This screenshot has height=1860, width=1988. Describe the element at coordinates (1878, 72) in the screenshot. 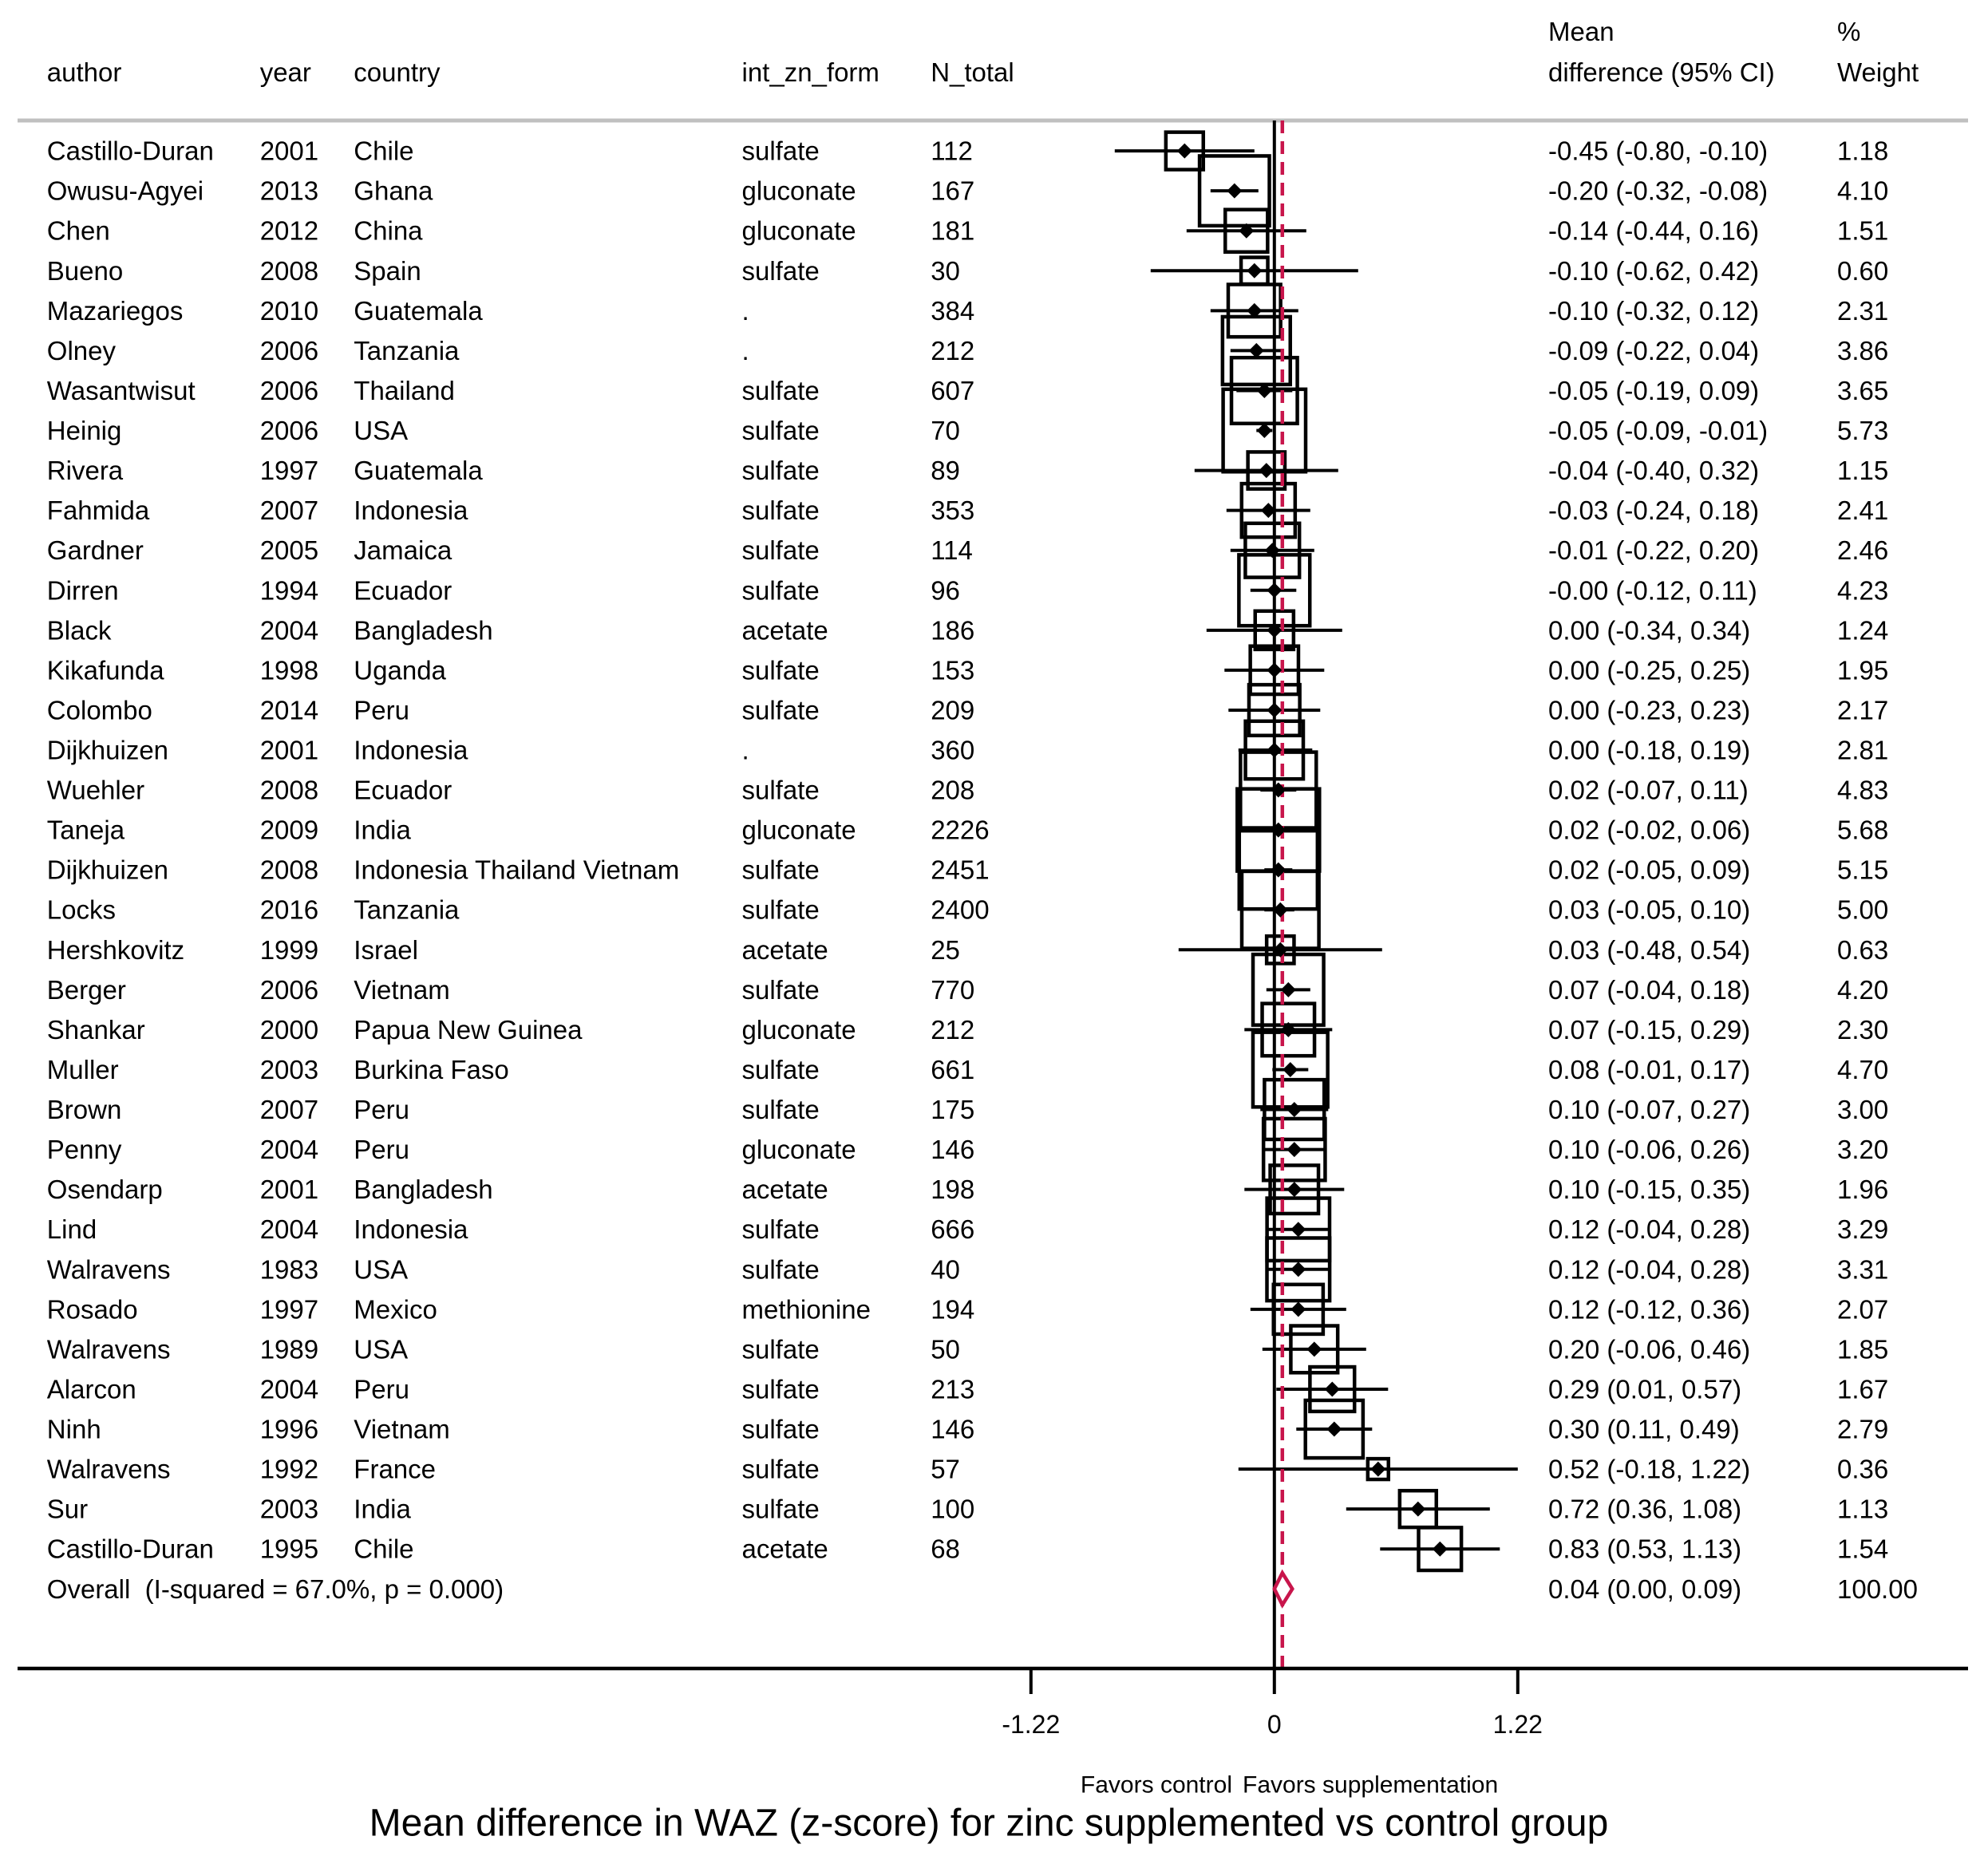

I see `header-weight-line2: Weight` at that location.